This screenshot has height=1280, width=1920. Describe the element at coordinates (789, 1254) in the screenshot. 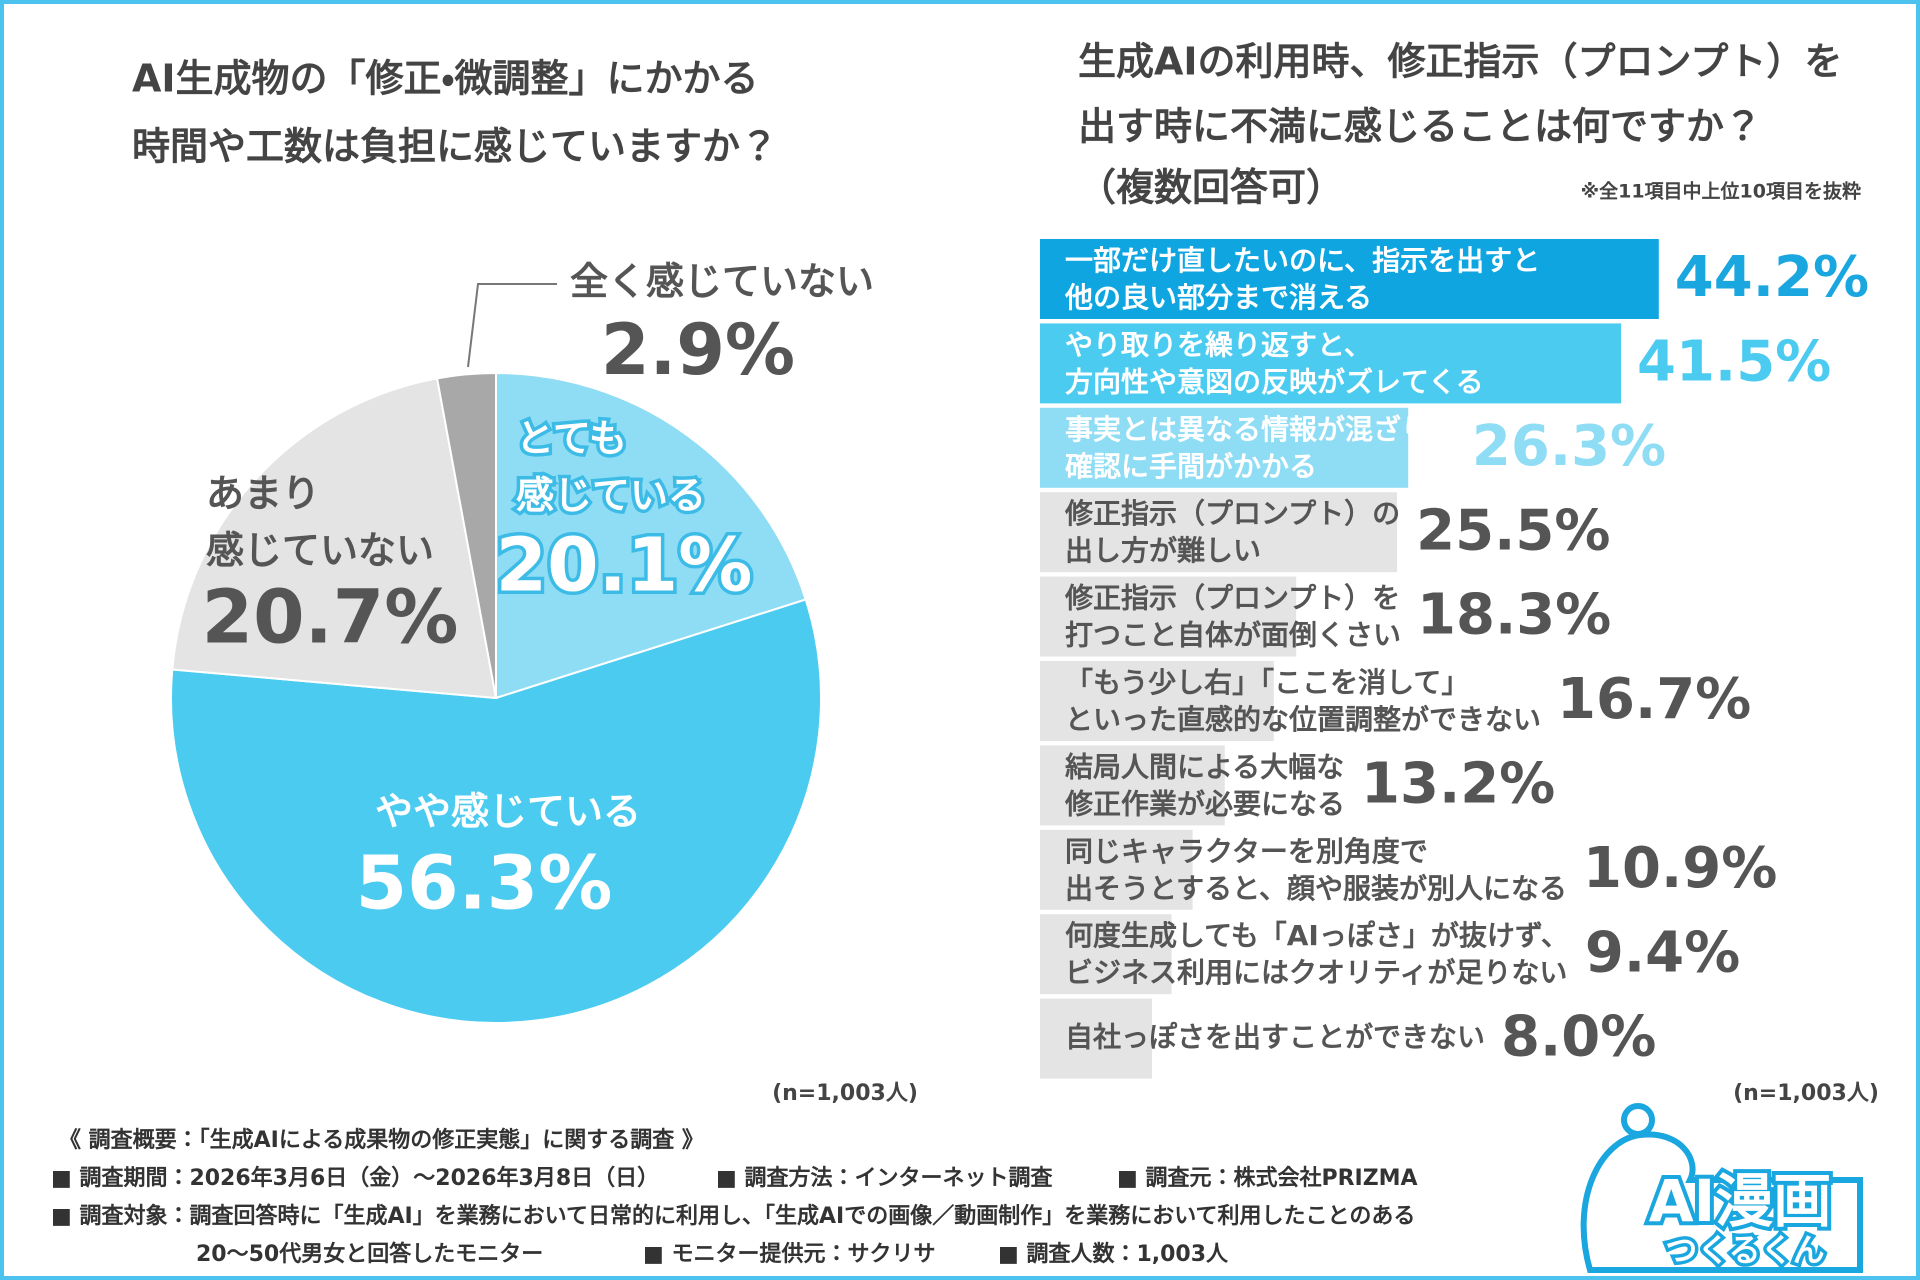

I see `survey-item: ■ モニター提供元：サクリサ` at that location.